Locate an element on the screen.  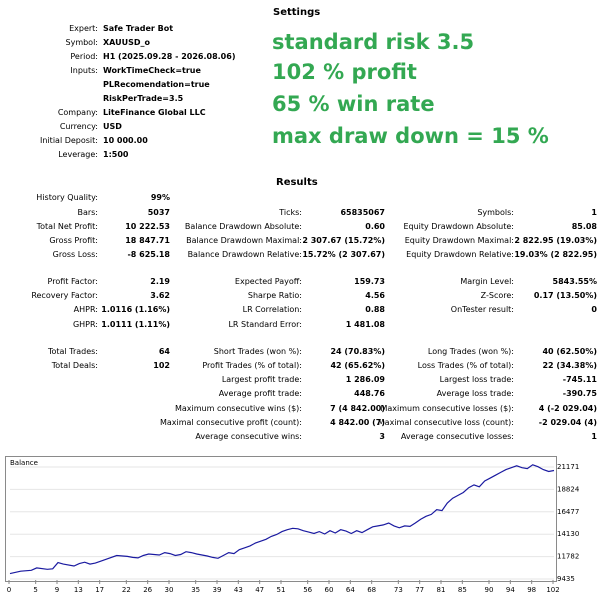
result-value: 1 481.08 is located at coordinates (365, 324).